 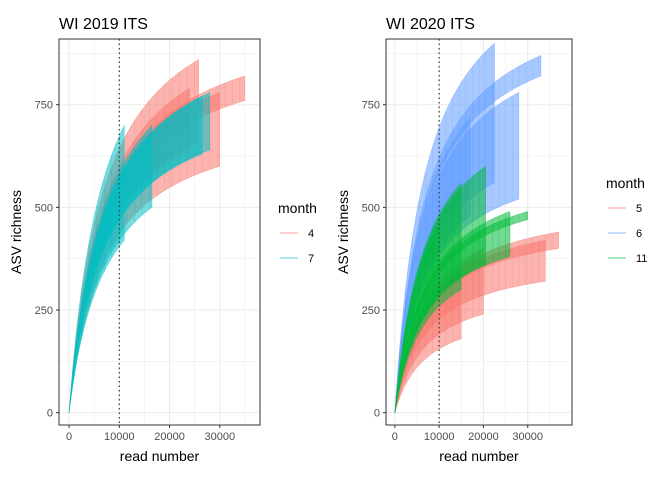 I want to click on legend-label: 11, so click(x=641, y=259).